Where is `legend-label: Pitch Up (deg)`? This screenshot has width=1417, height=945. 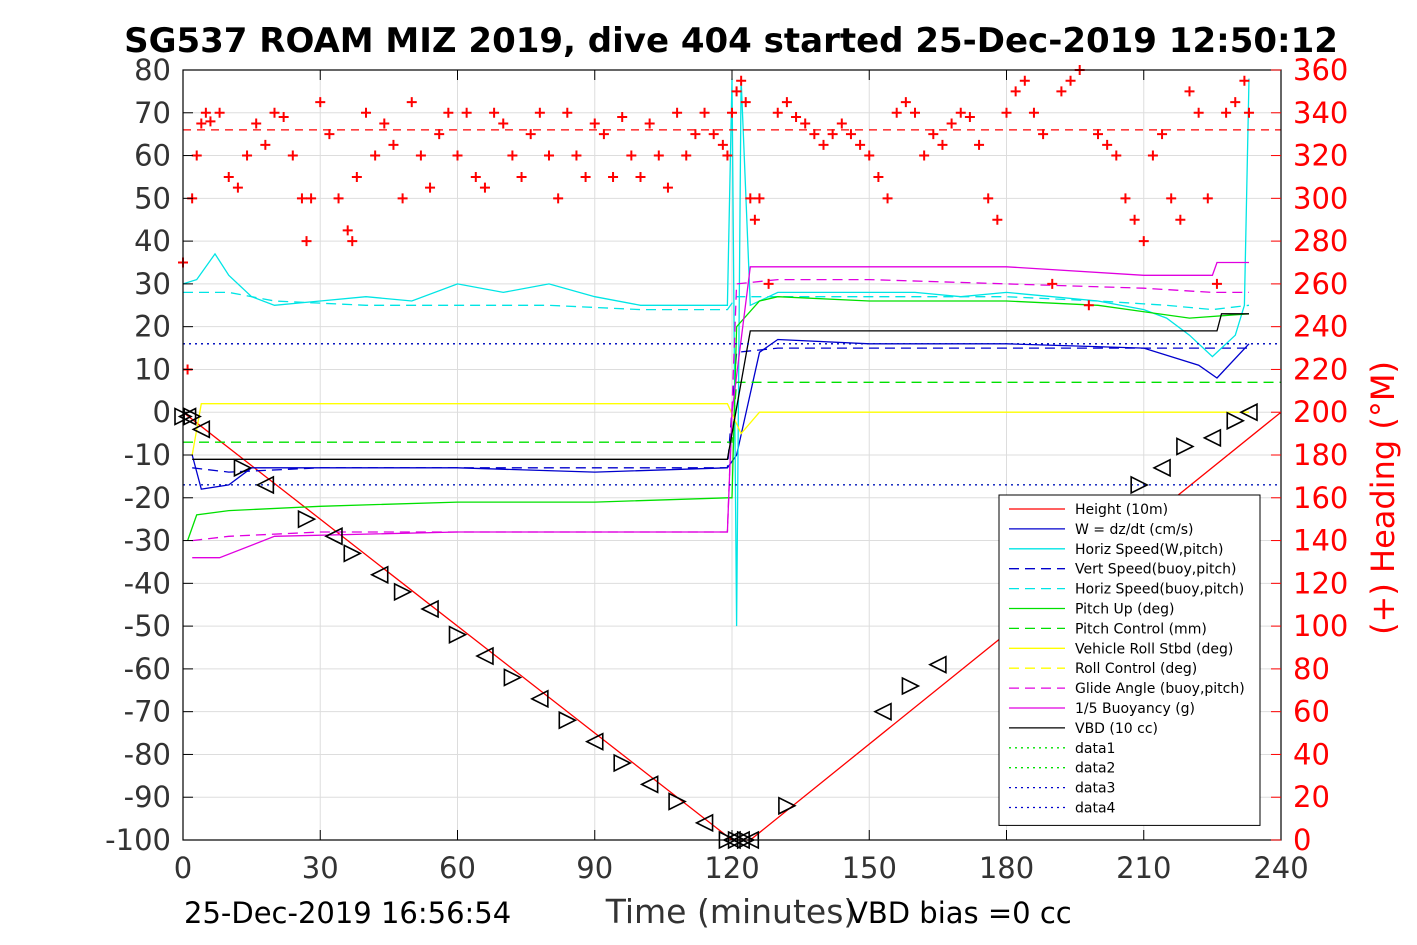 legend-label: Pitch Up (deg) is located at coordinates (1124, 610).